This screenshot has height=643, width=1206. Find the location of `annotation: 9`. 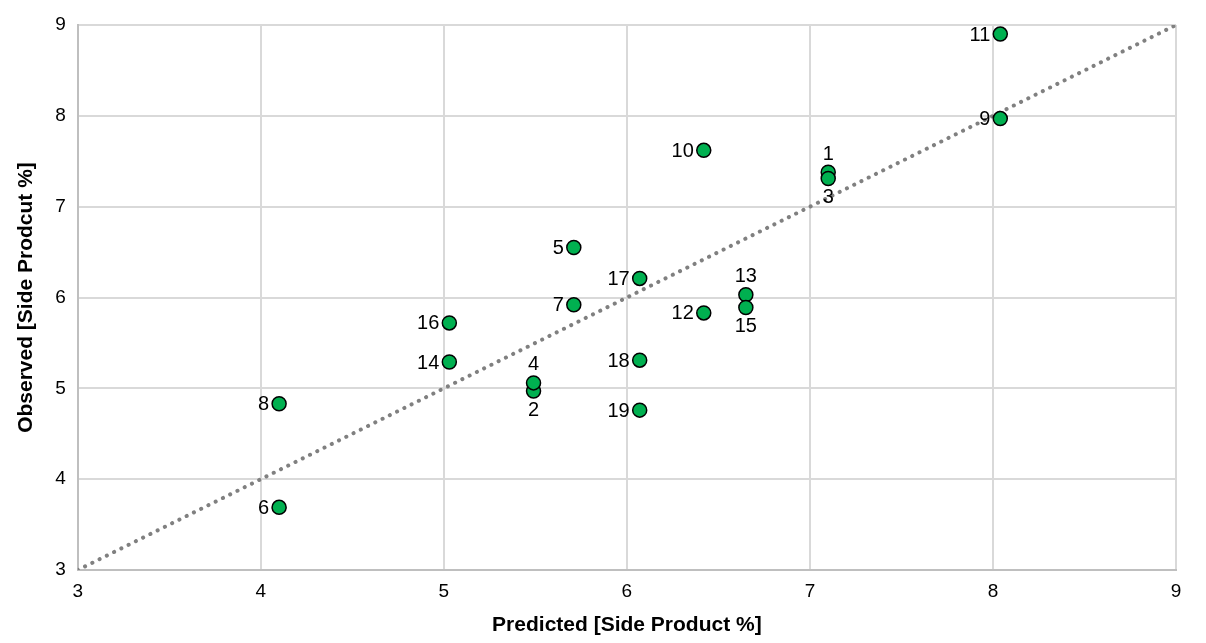

annotation: 9 is located at coordinates (985, 118).